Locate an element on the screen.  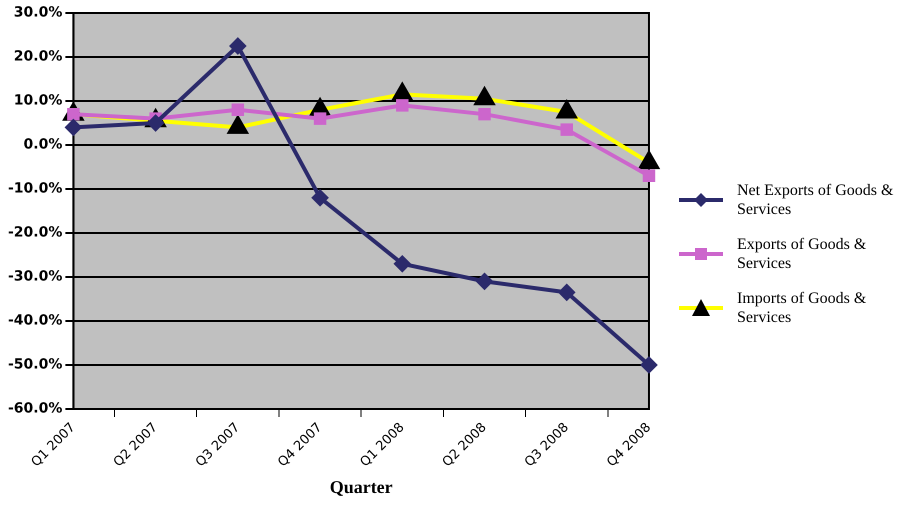
y-tick-label: 10.0% is located at coordinates (38, 100).